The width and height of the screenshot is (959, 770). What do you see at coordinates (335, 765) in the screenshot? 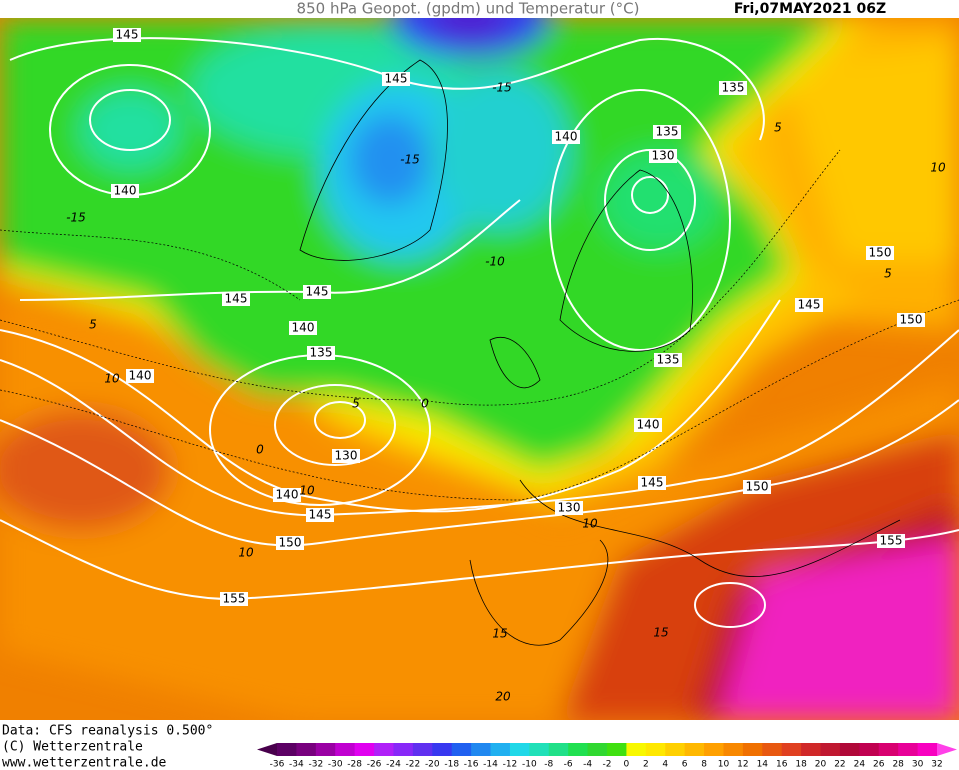
I see `colorbar-label: -30` at bounding box center [335, 765].